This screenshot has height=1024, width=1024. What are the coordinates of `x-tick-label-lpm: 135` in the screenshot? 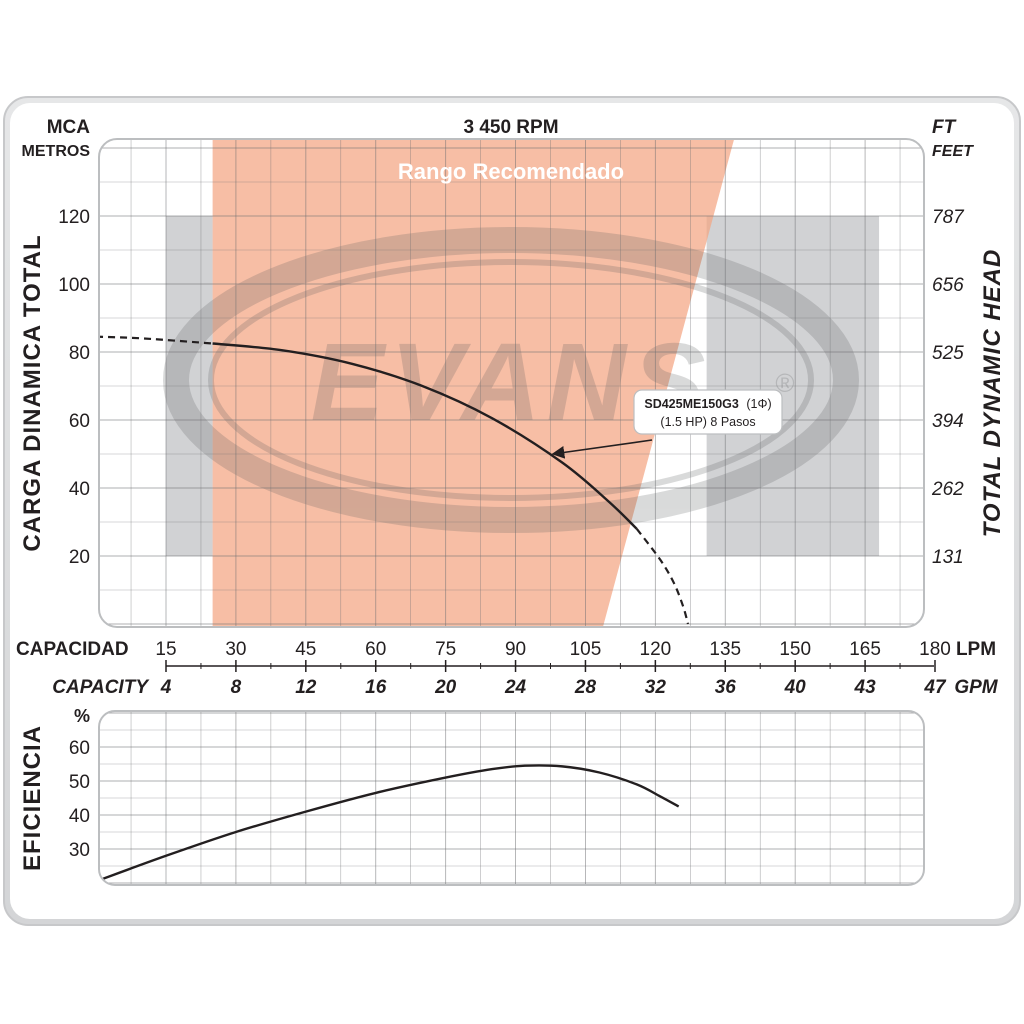 It's located at (725, 649).